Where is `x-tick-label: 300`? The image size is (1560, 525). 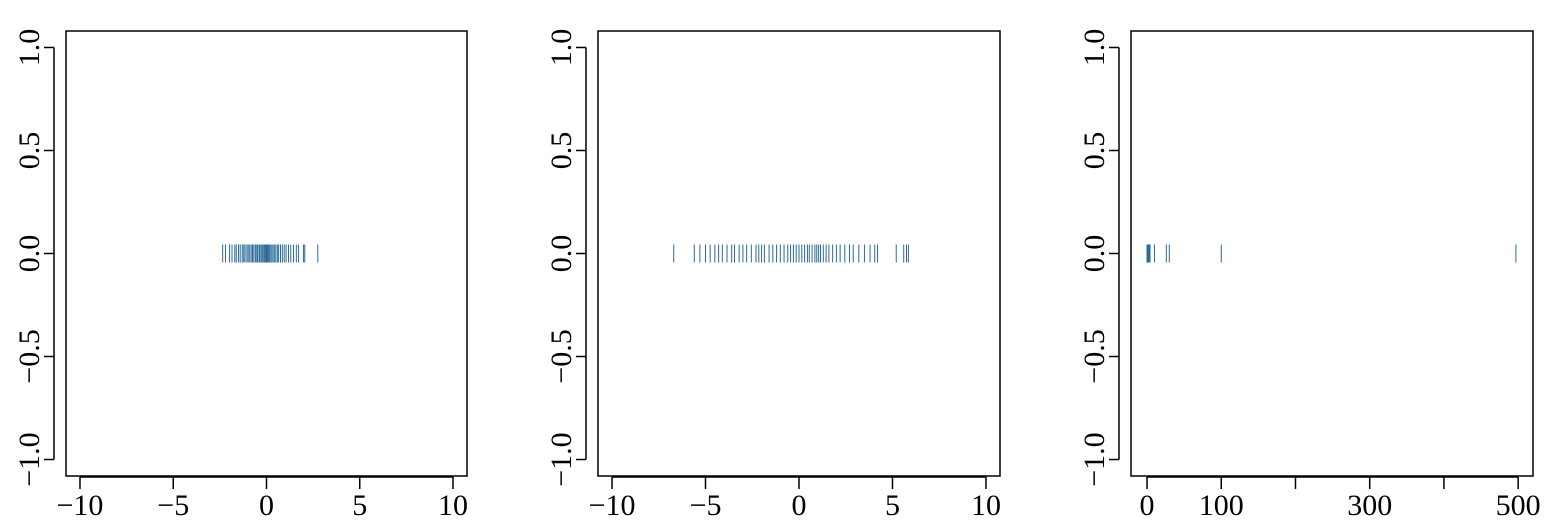
x-tick-label: 300 is located at coordinates (1369, 505).